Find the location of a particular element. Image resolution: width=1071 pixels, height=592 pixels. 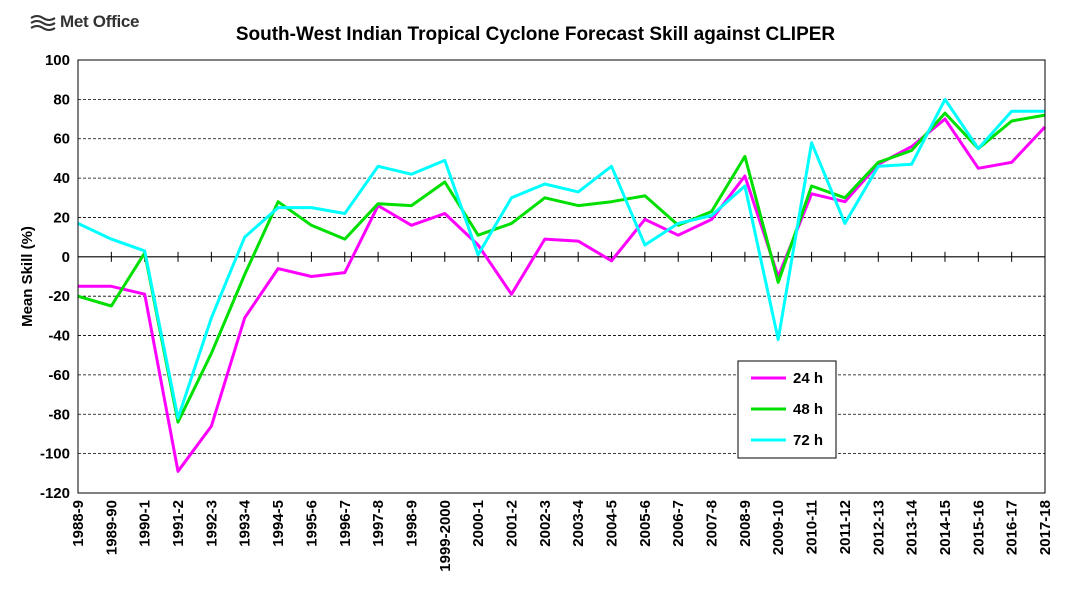

x-tick-label: 2009-10 is located at coordinates (778, 527).